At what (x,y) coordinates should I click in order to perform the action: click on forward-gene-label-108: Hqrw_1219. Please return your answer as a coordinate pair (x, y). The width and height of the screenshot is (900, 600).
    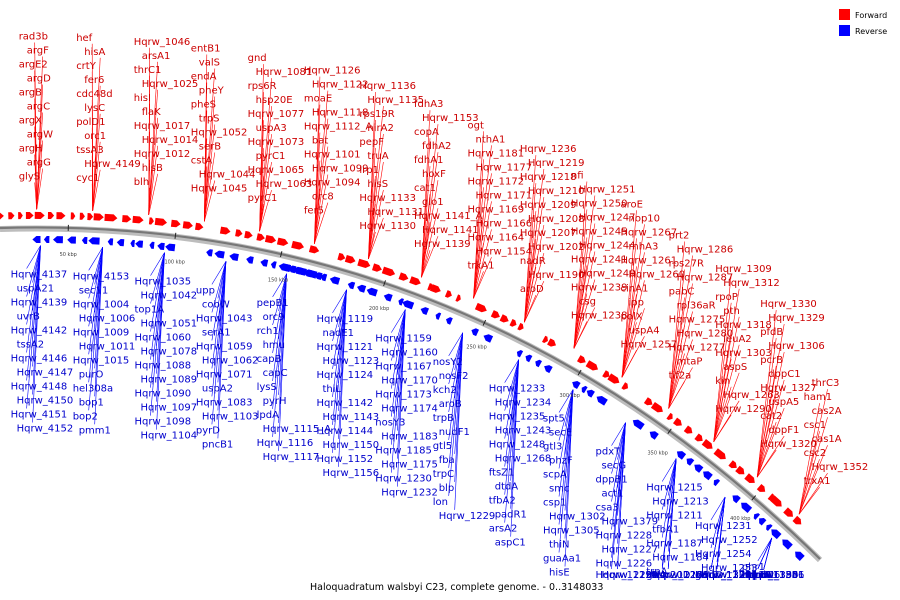
    Looking at the image, I should click on (556, 163).